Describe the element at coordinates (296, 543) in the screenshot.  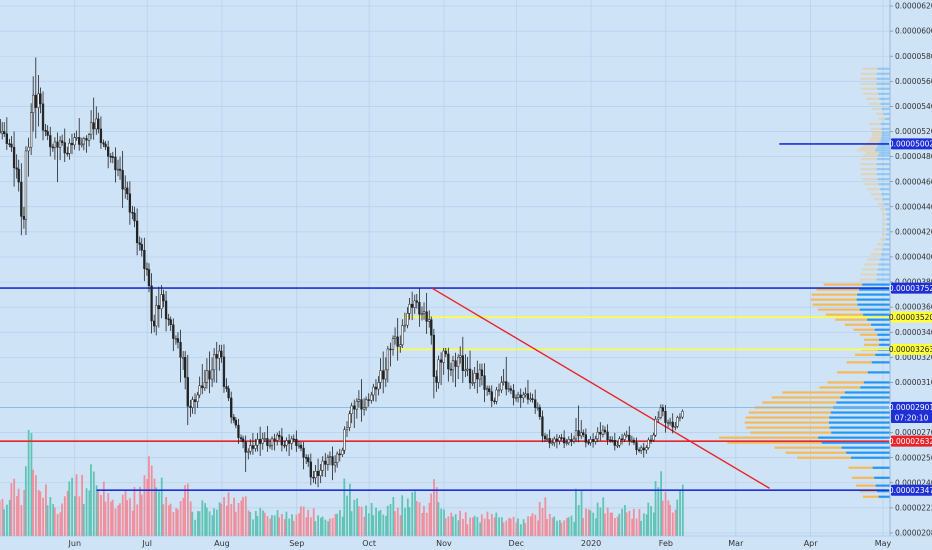
I see `x-tick-label: Sep` at that location.